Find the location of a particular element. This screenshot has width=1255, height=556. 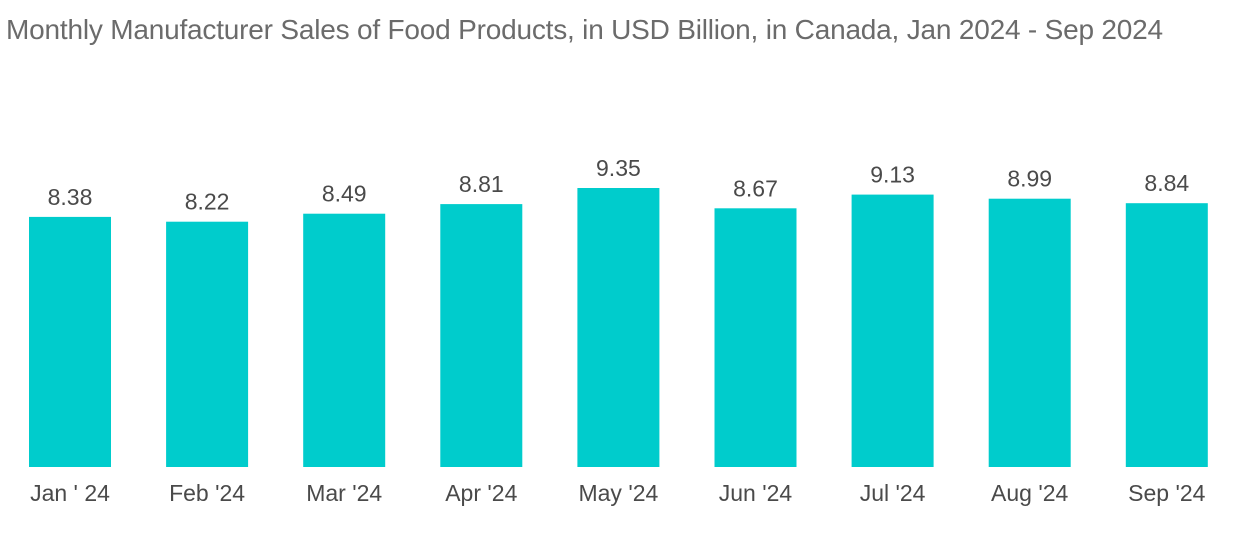

bar-value-label: 8.99 is located at coordinates (1029, 179).